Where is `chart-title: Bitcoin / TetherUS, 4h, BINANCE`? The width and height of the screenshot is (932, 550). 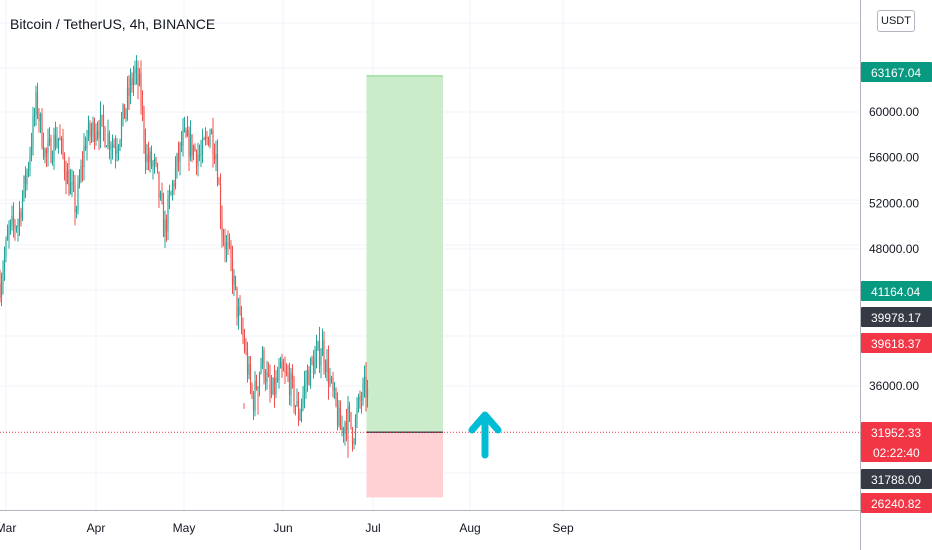
chart-title: Bitcoin / TetherUS, 4h, BINANCE is located at coordinates (113, 24).